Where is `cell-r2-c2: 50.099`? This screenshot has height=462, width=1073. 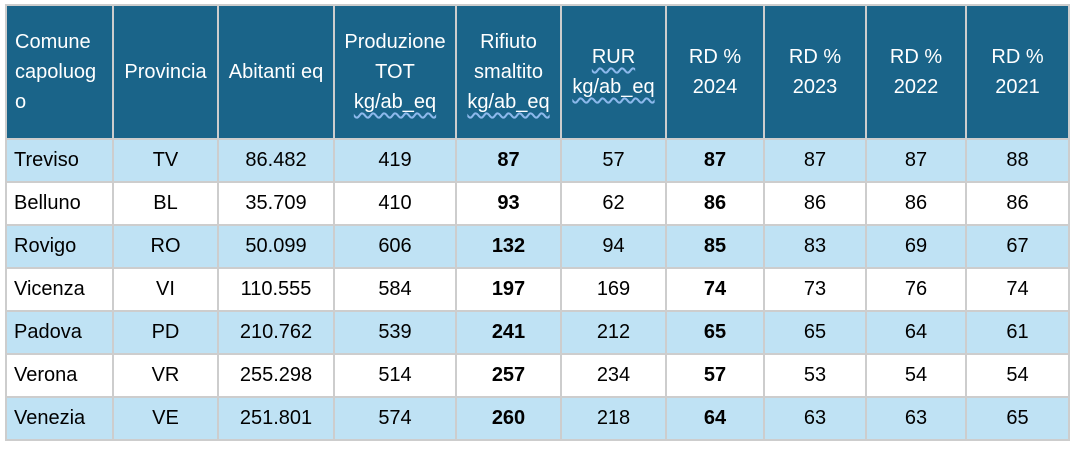 cell-r2-c2: 50.099 is located at coordinates (276, 246).